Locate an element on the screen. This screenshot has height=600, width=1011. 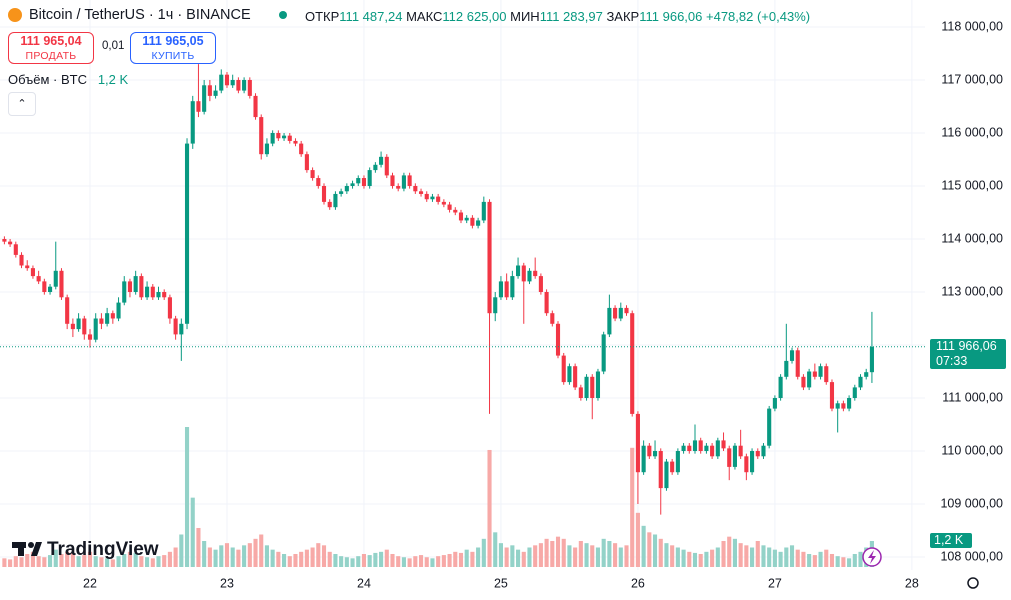
y-tick-label: 113 000,00 is located at coordinates (972, 291).